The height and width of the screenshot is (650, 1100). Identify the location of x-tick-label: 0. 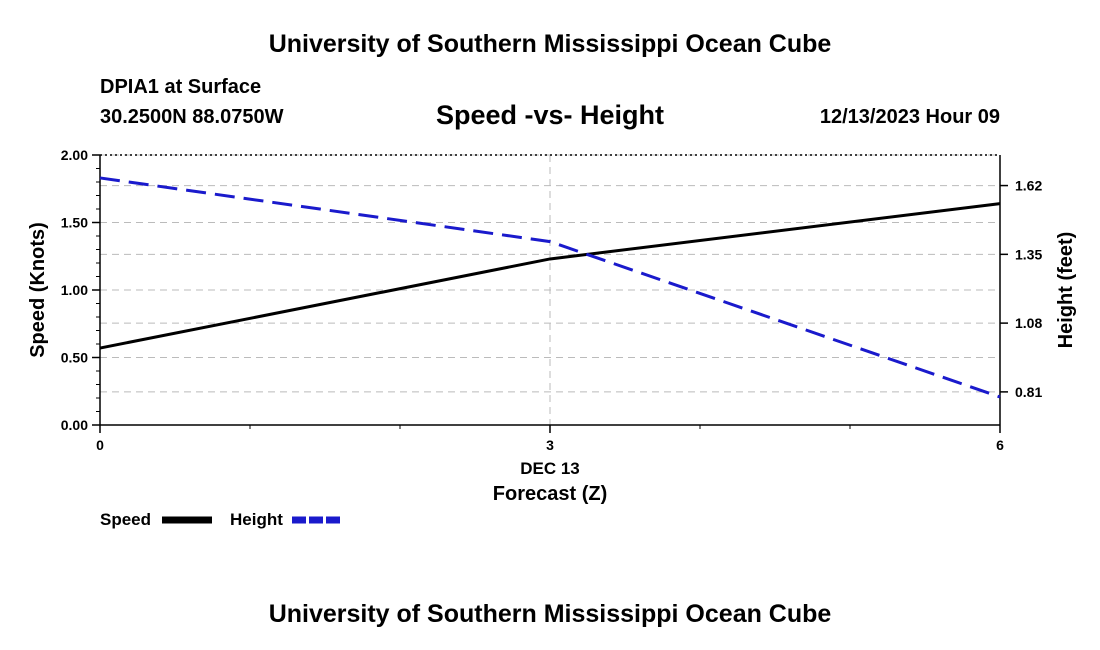
(100, 445).